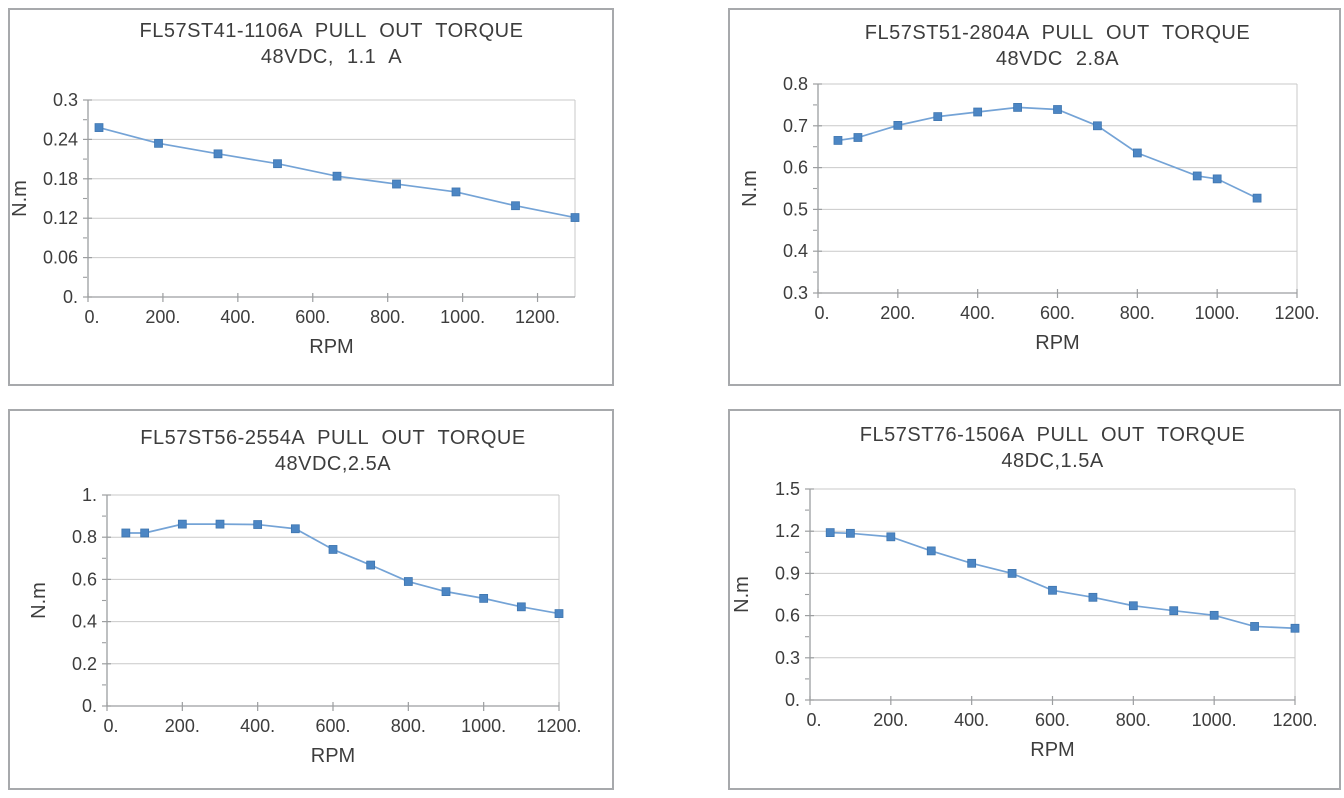  What do you see at coordinates (1063, 580) in the screenshot?
I see `torque-series-line` at bounding box center [1063, 580].